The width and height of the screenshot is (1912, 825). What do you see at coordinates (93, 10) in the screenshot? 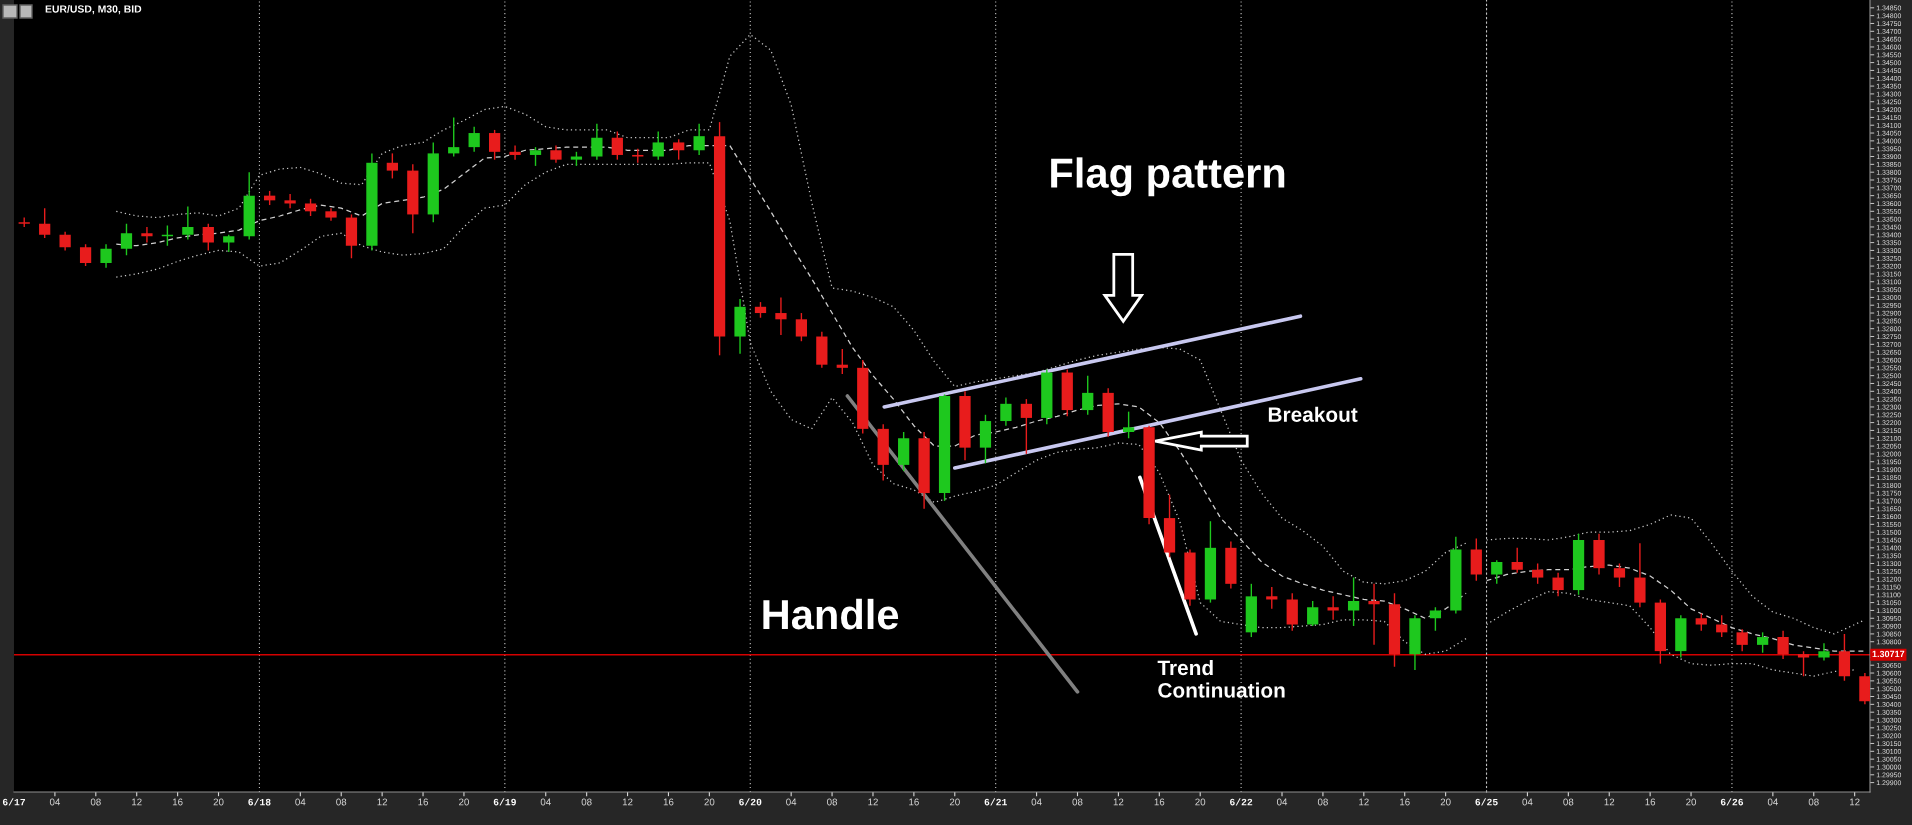
I see `chart-title: EUR/USD, M30, BID` at bounding box center [93, 10].